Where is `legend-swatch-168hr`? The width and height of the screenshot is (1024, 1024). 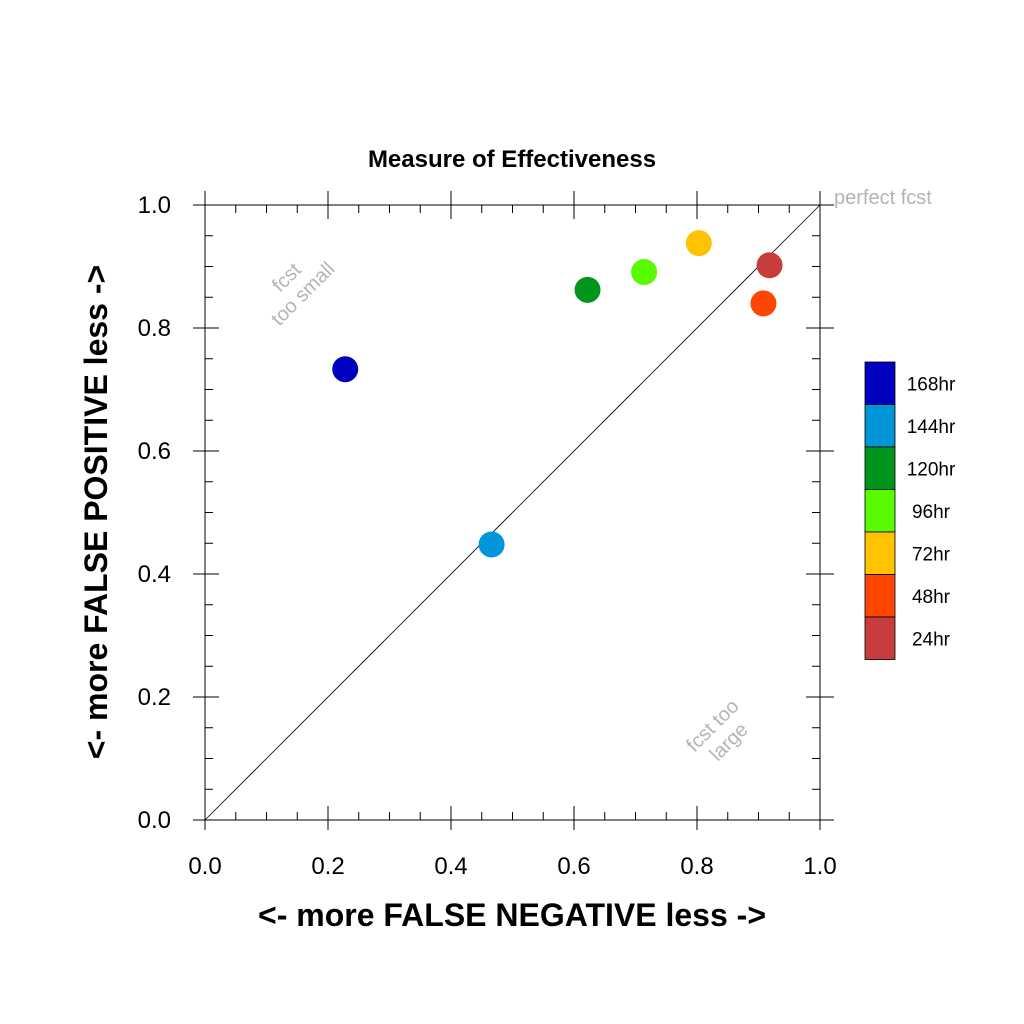 legend-swatch-168hr is located at coordinates (880, 383).